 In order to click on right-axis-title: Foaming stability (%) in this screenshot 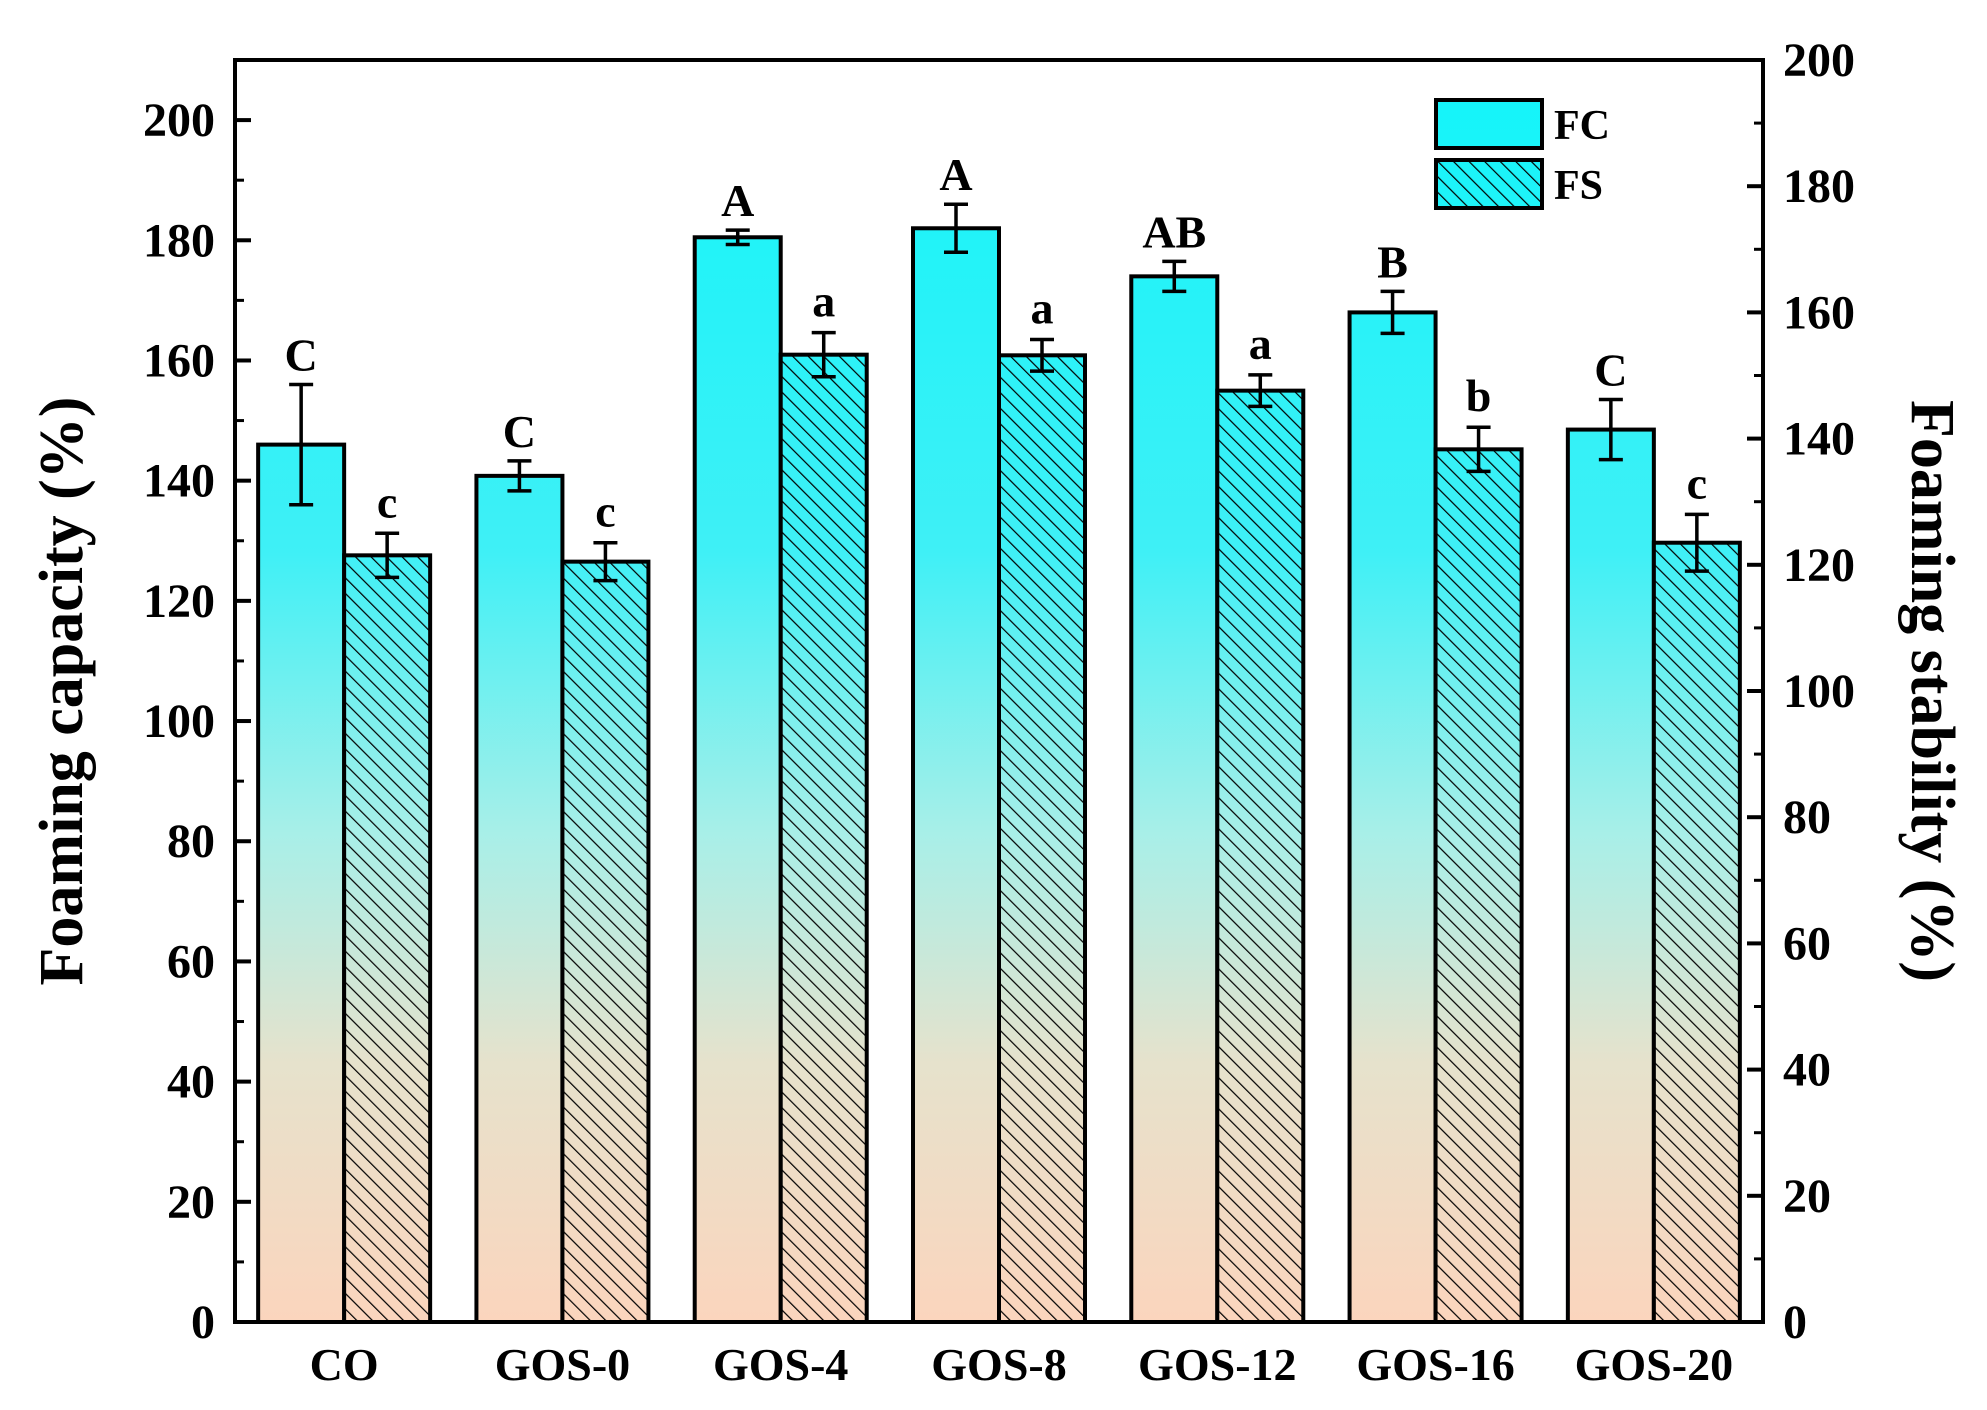, I will do `click(1932, 691)`.